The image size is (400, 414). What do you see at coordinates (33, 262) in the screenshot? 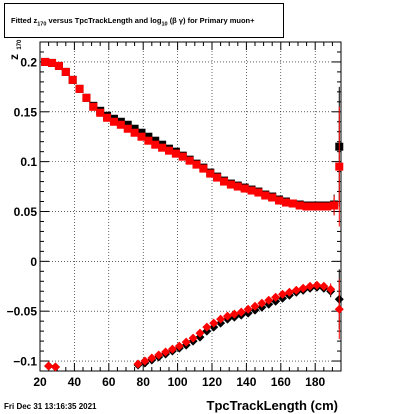
I see `y-tick-label: 0` at bounding box center [33, 262].